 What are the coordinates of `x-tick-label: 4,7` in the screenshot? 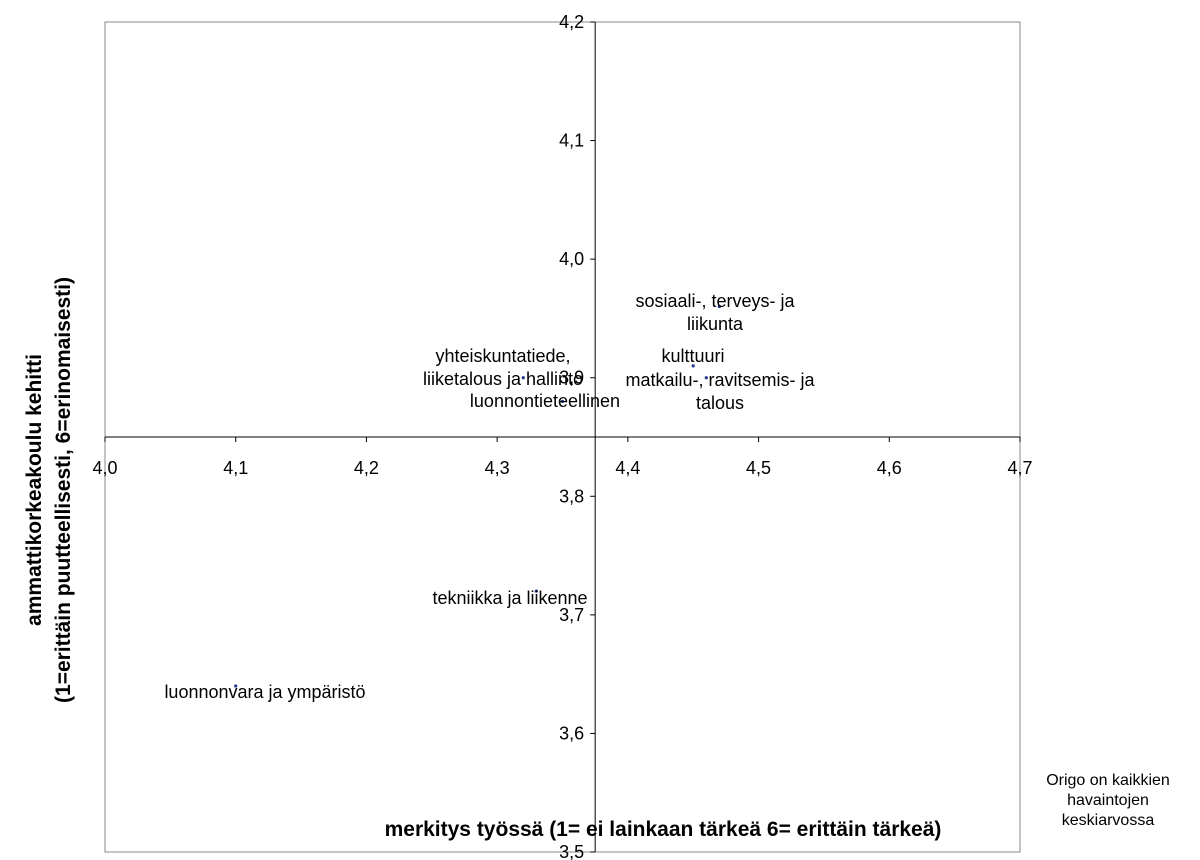 It's located at (1019, 468).